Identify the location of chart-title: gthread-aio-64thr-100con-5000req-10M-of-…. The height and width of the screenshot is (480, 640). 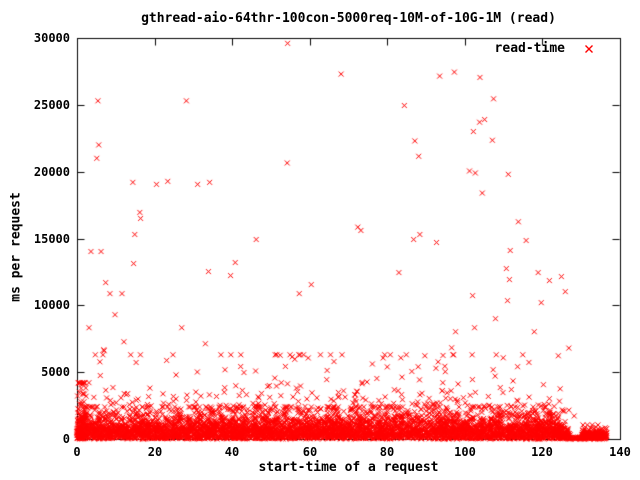
(348, 18).